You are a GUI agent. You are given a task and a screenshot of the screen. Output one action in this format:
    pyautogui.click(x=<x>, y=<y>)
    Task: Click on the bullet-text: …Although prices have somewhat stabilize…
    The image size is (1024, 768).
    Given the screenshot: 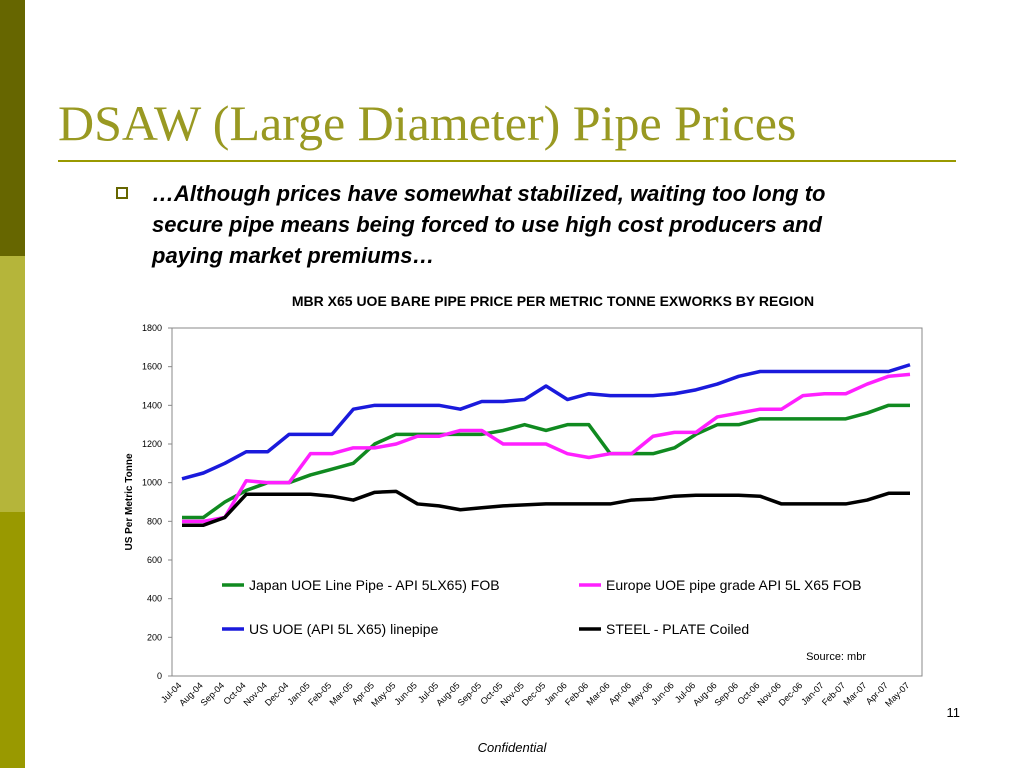 What is the action you would take?
    pyautogui.click(x=488, y=224)
    